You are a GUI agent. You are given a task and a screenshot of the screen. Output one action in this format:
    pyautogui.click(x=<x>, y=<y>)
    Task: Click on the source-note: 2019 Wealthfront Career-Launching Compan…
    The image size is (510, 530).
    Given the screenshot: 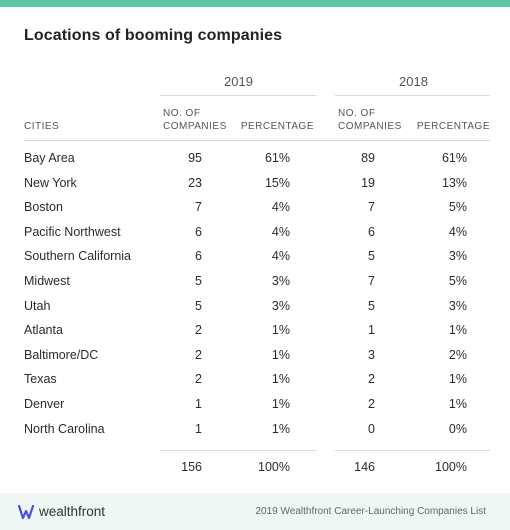 What is the action you would take?
    pyautogui.click(x=370, y=511)
    